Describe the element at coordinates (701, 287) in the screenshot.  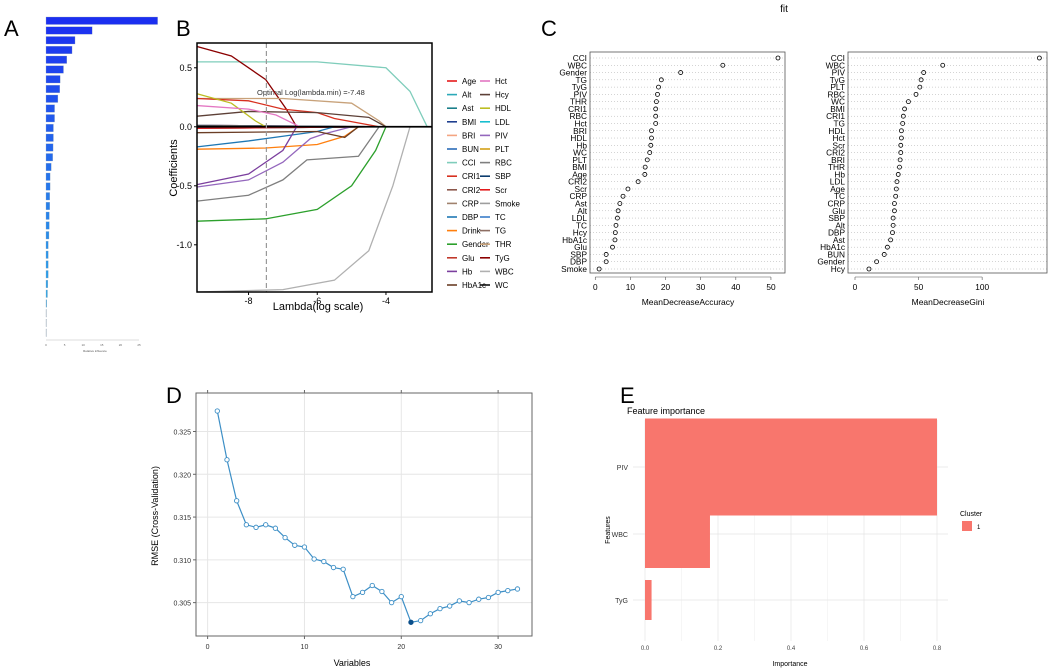
I see `c1-xtick-label: 30` at that location.